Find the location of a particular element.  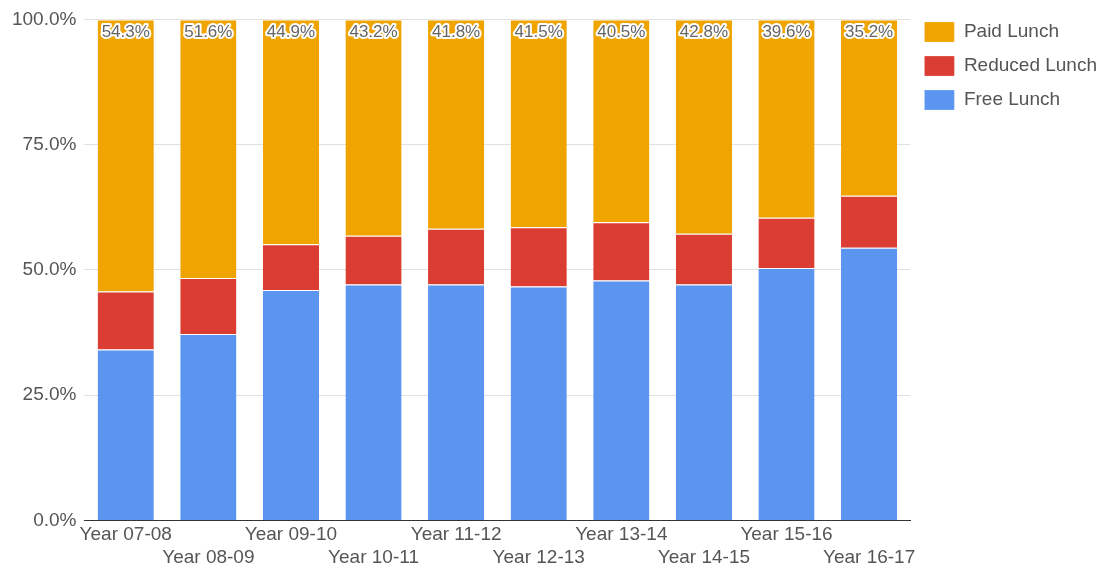

x-tick-label: Year 08-09 is located at coordinates (208, 556).